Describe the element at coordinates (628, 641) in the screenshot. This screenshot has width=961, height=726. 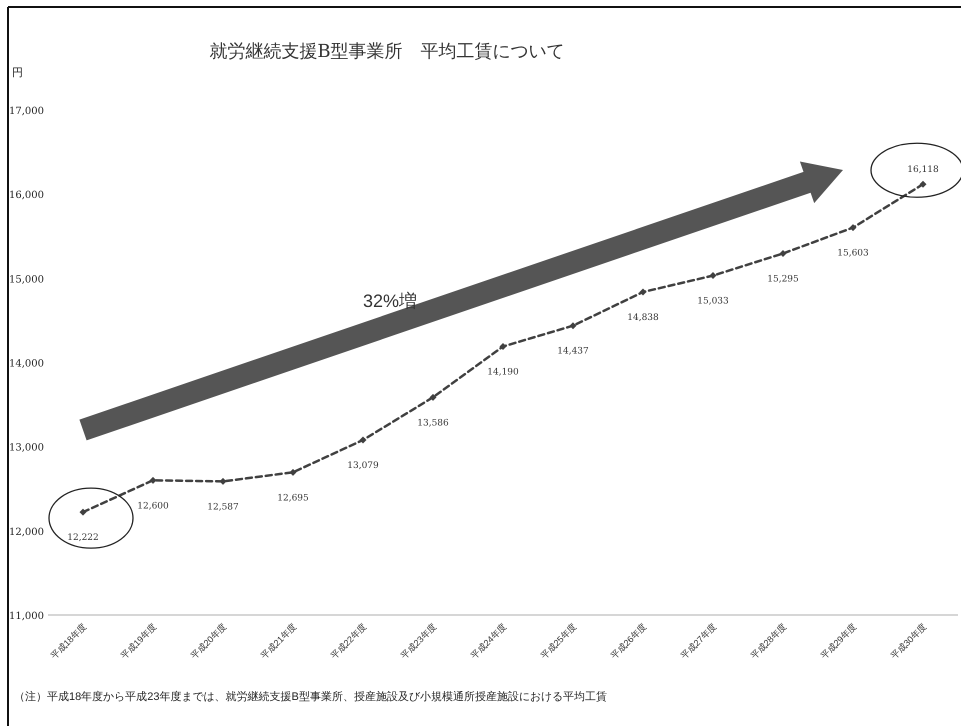
I see `x-tick-label: 平成26年度` at that location.